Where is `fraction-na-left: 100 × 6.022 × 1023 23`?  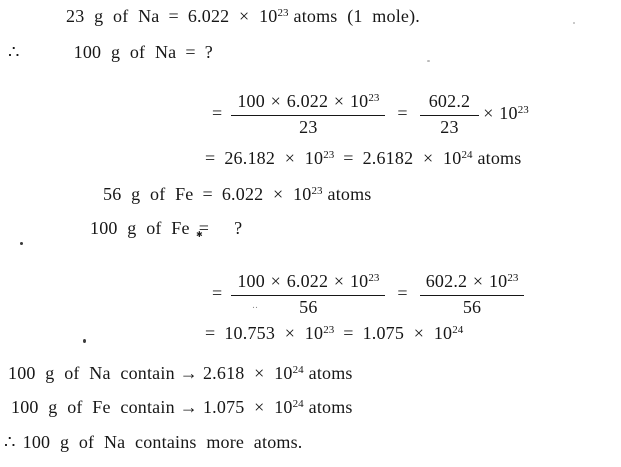 fraction-na-left: 100 × 6.022 × 1023 23 is located at coordinates (308, 113).